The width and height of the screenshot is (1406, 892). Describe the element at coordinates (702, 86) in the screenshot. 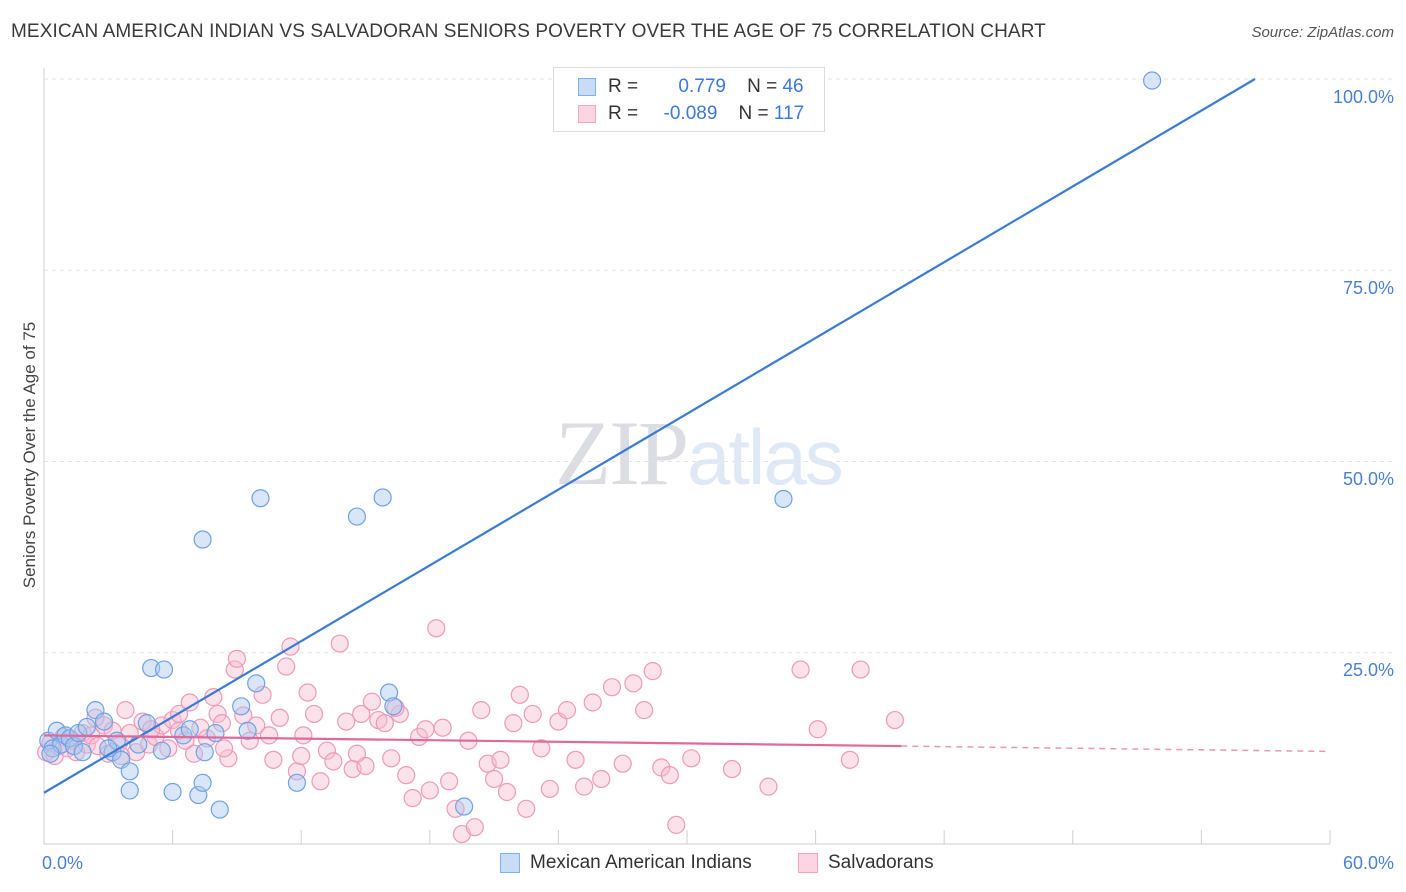

I see `r-value: 0.779` at that location.